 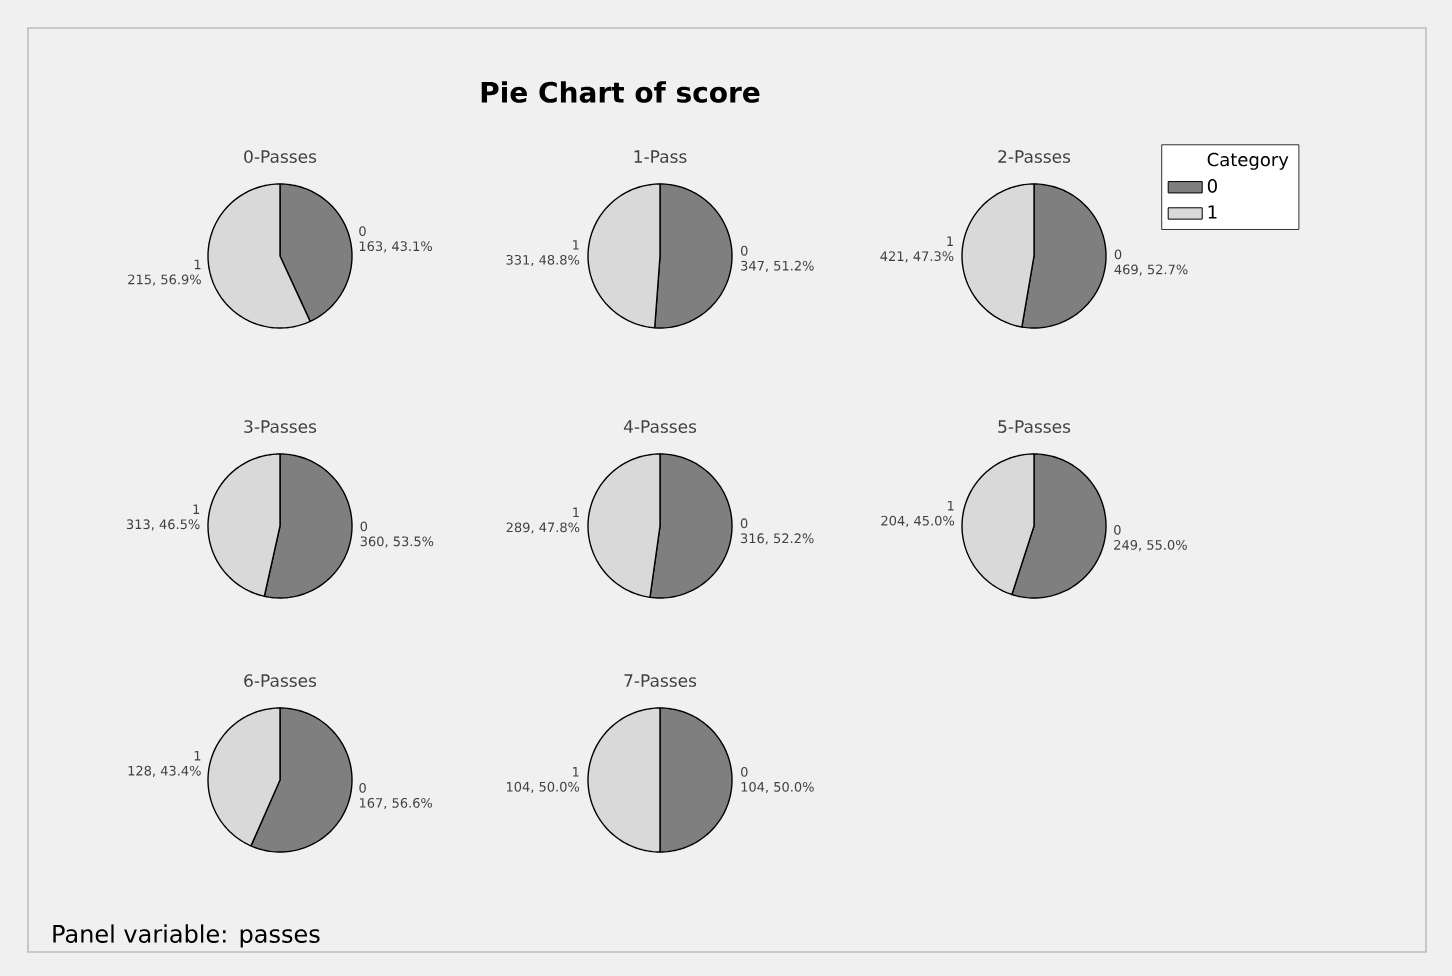 What do you see at coordinates (1248, 161) in the screenshot?
I see `legend-title: Category` at bounding box center [1248, 161].